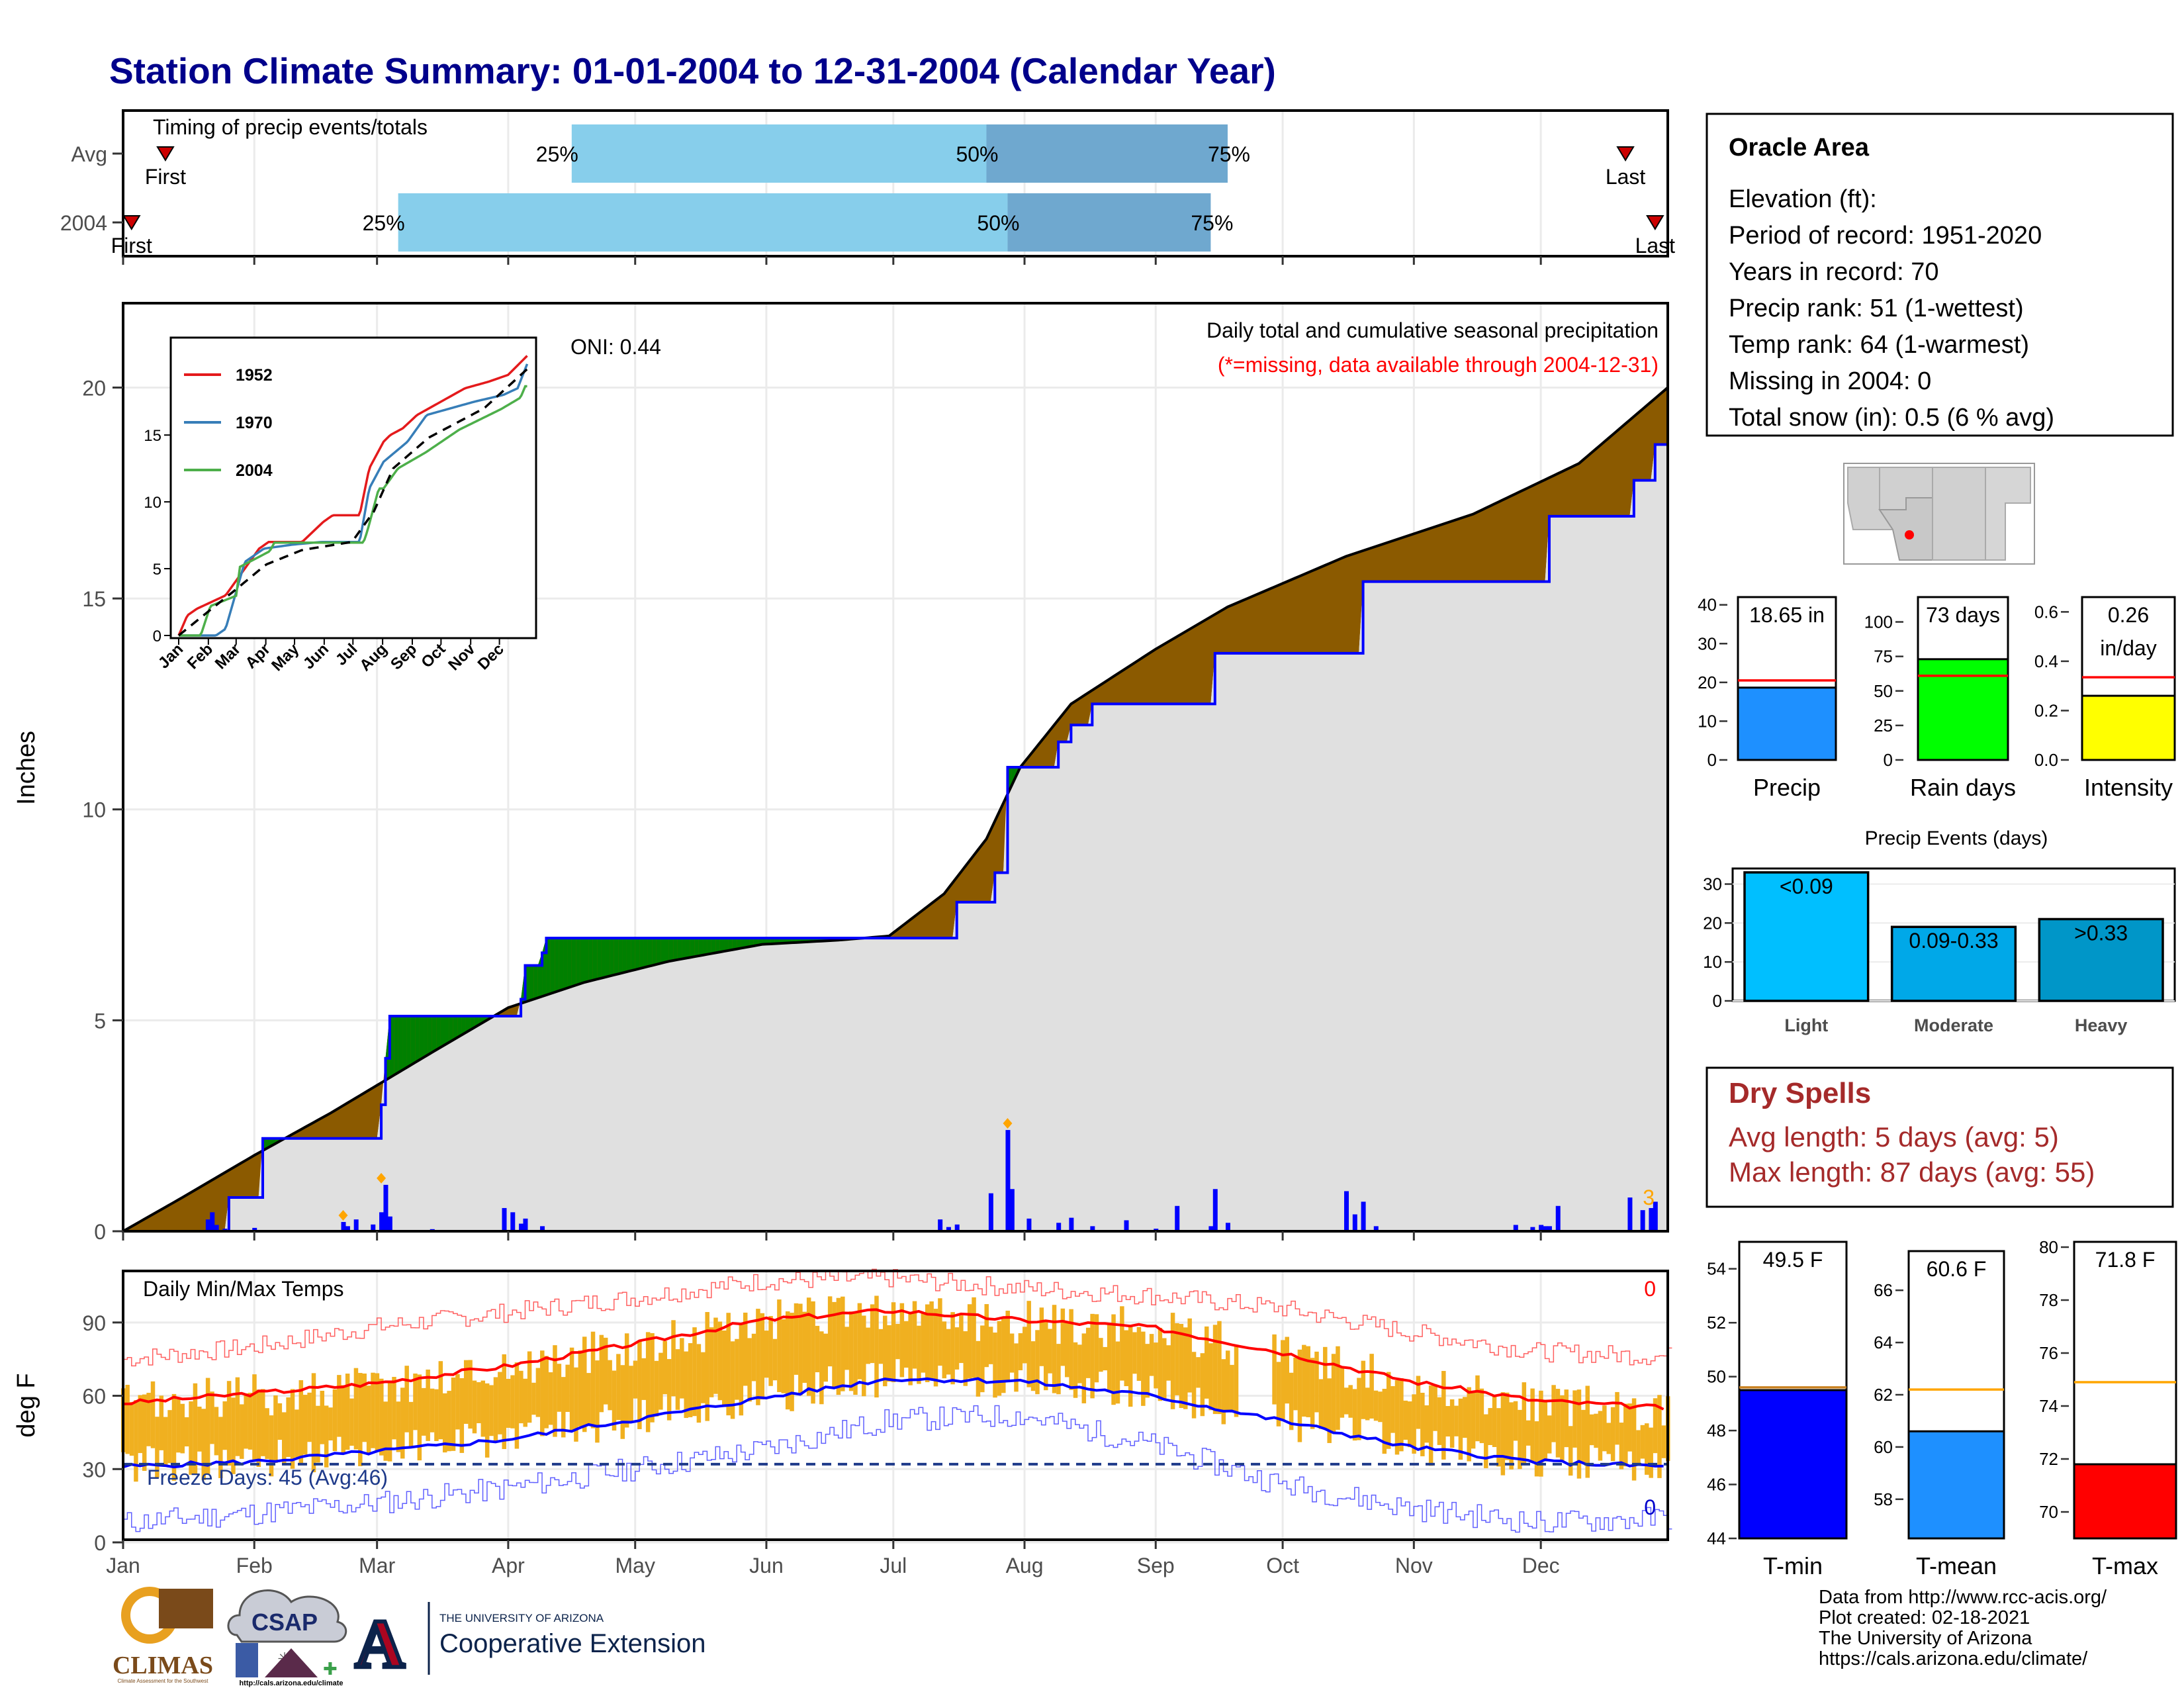 The image size is (2184, 1688). Describe the element at coordinates (1707, 605) in the screenshot. I see `summary-ytick-label: 40` at that location.